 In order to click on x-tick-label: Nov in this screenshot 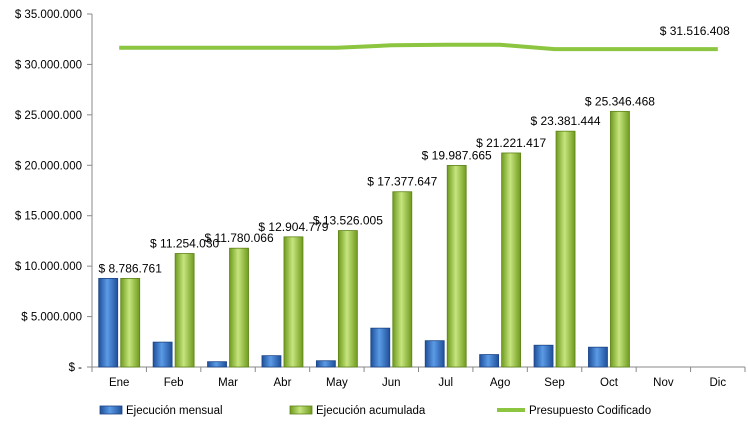, I will do `click(663, 383)`.